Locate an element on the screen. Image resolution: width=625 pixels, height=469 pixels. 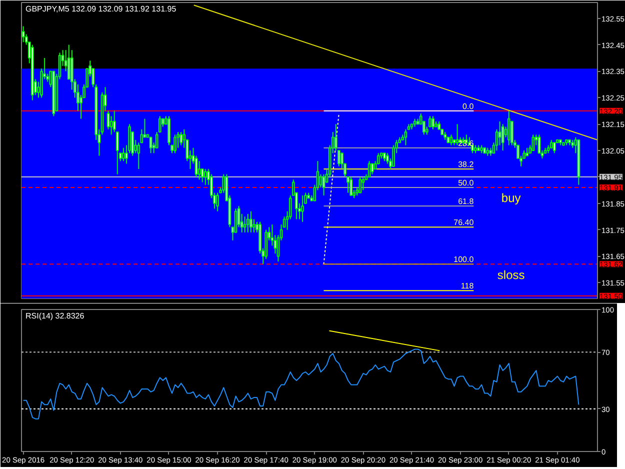
annotation: buy is located at coordinates (511, 197).